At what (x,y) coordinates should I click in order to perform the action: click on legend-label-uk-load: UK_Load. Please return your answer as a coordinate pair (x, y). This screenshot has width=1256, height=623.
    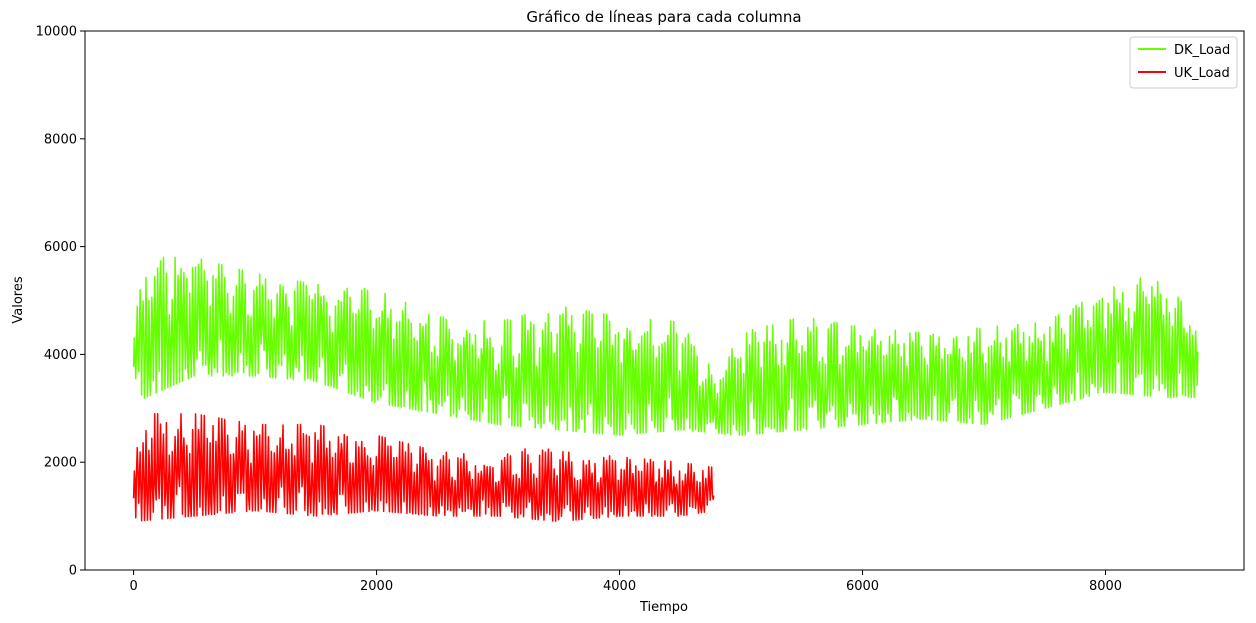
    Looking at the image, I should click on (1202, 73).